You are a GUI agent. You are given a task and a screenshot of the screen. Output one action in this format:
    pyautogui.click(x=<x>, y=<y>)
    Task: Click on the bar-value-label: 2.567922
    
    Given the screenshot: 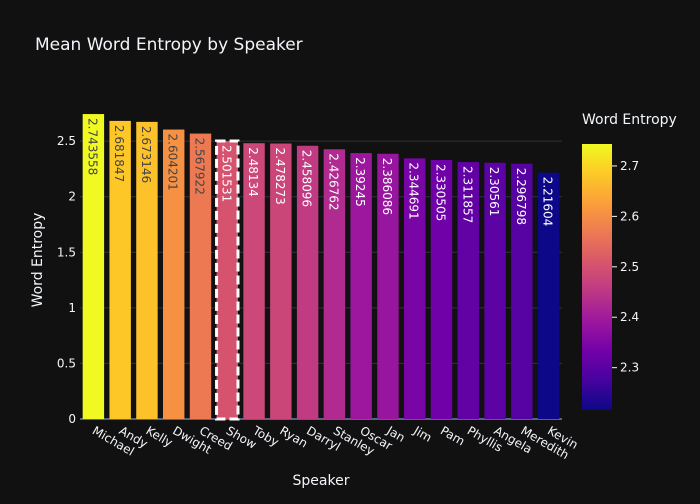 What is the action you would take?
    pyautogui.click(x=200, y=166)
    